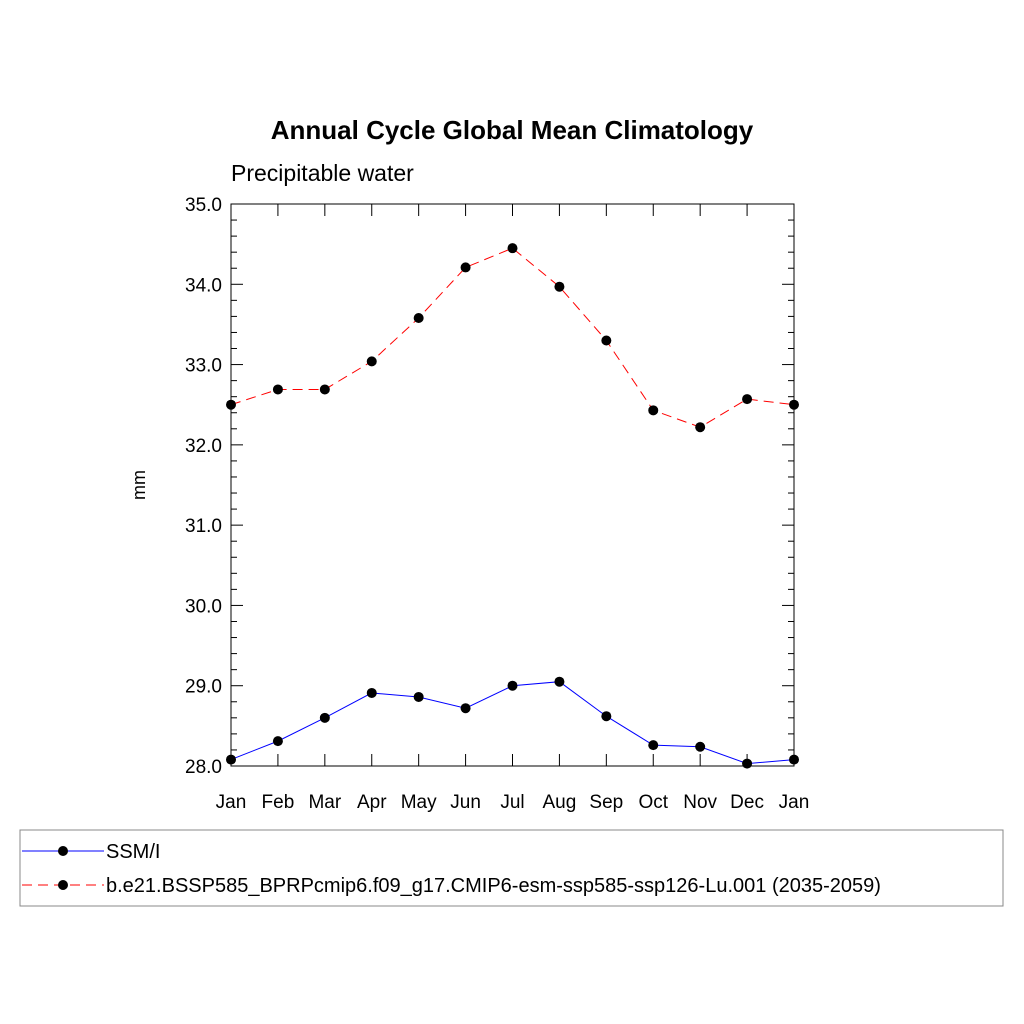 The image size is (1024, 1024). I want to click on chart-title: Annual Cycle Global Mean Climatology, so click(512, 130).